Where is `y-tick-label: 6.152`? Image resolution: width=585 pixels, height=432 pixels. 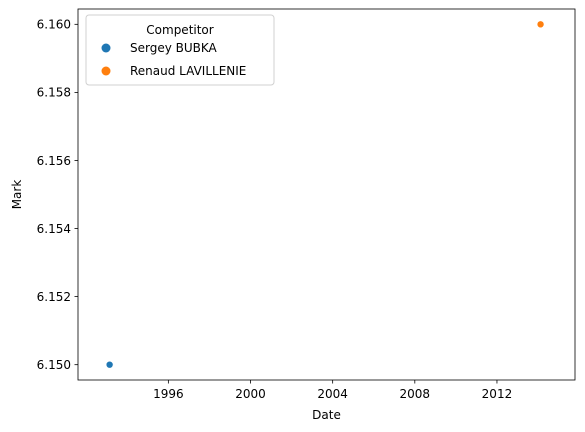 y-tick-label: 6.152 is located at coordinates (54, 297).